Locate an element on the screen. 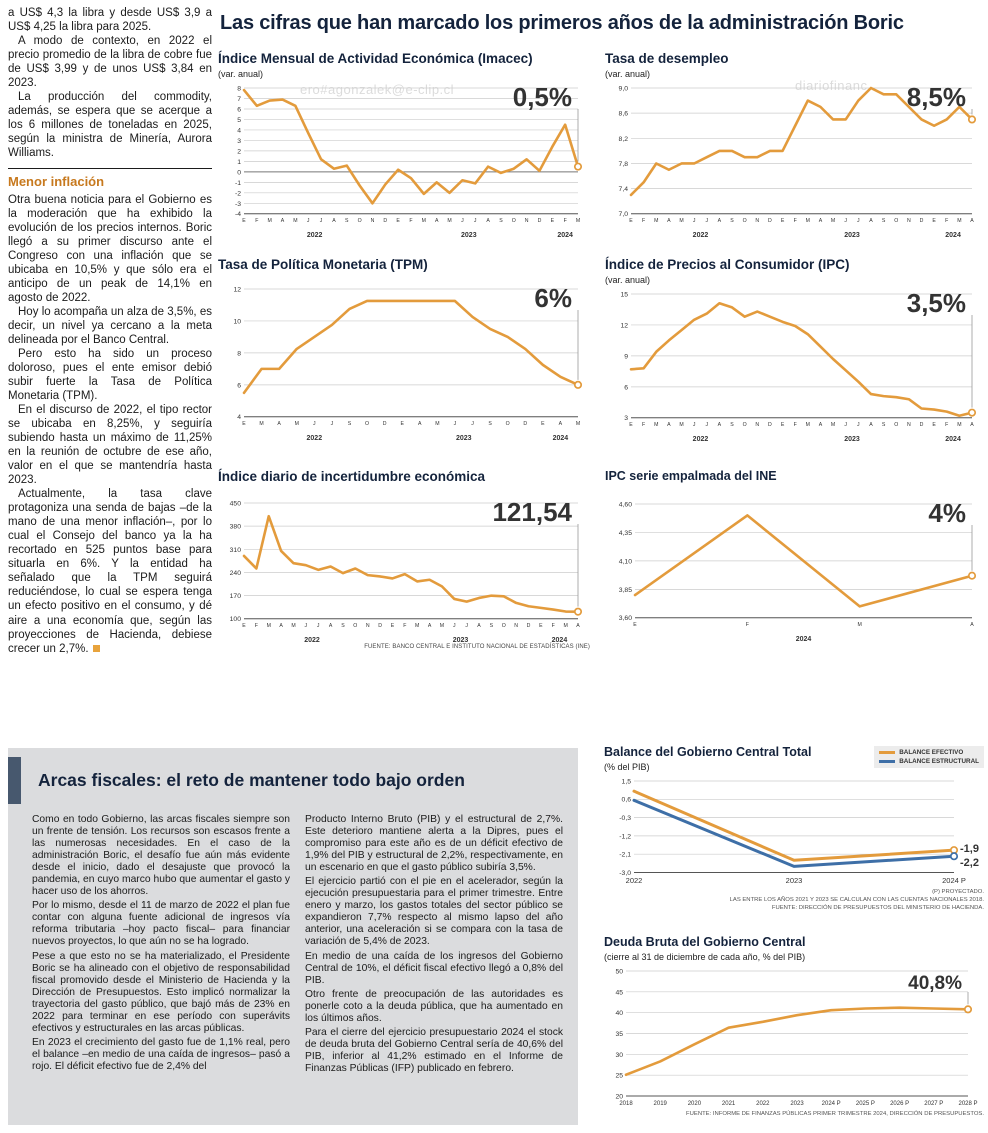 Image resolution: width=988 pixels, height=1133 pixels. svg-text: 8,2 is located at coordinates (624, 139).